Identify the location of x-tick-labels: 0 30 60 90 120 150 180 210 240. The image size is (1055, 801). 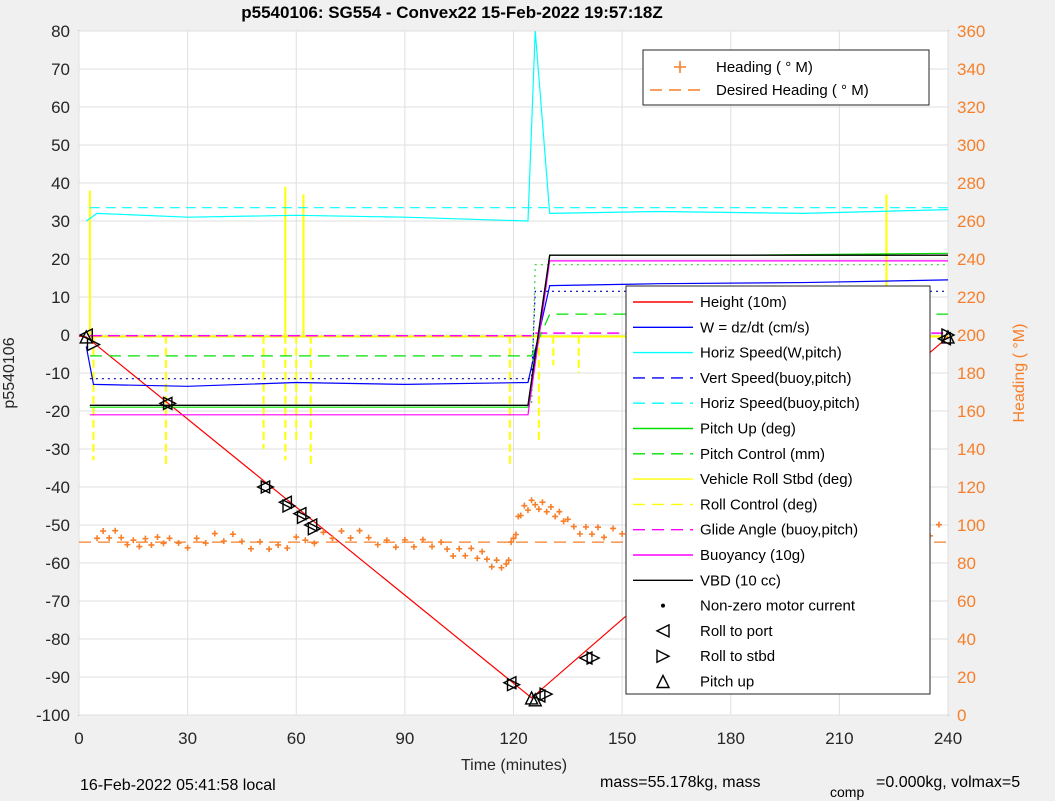
(518, 738).